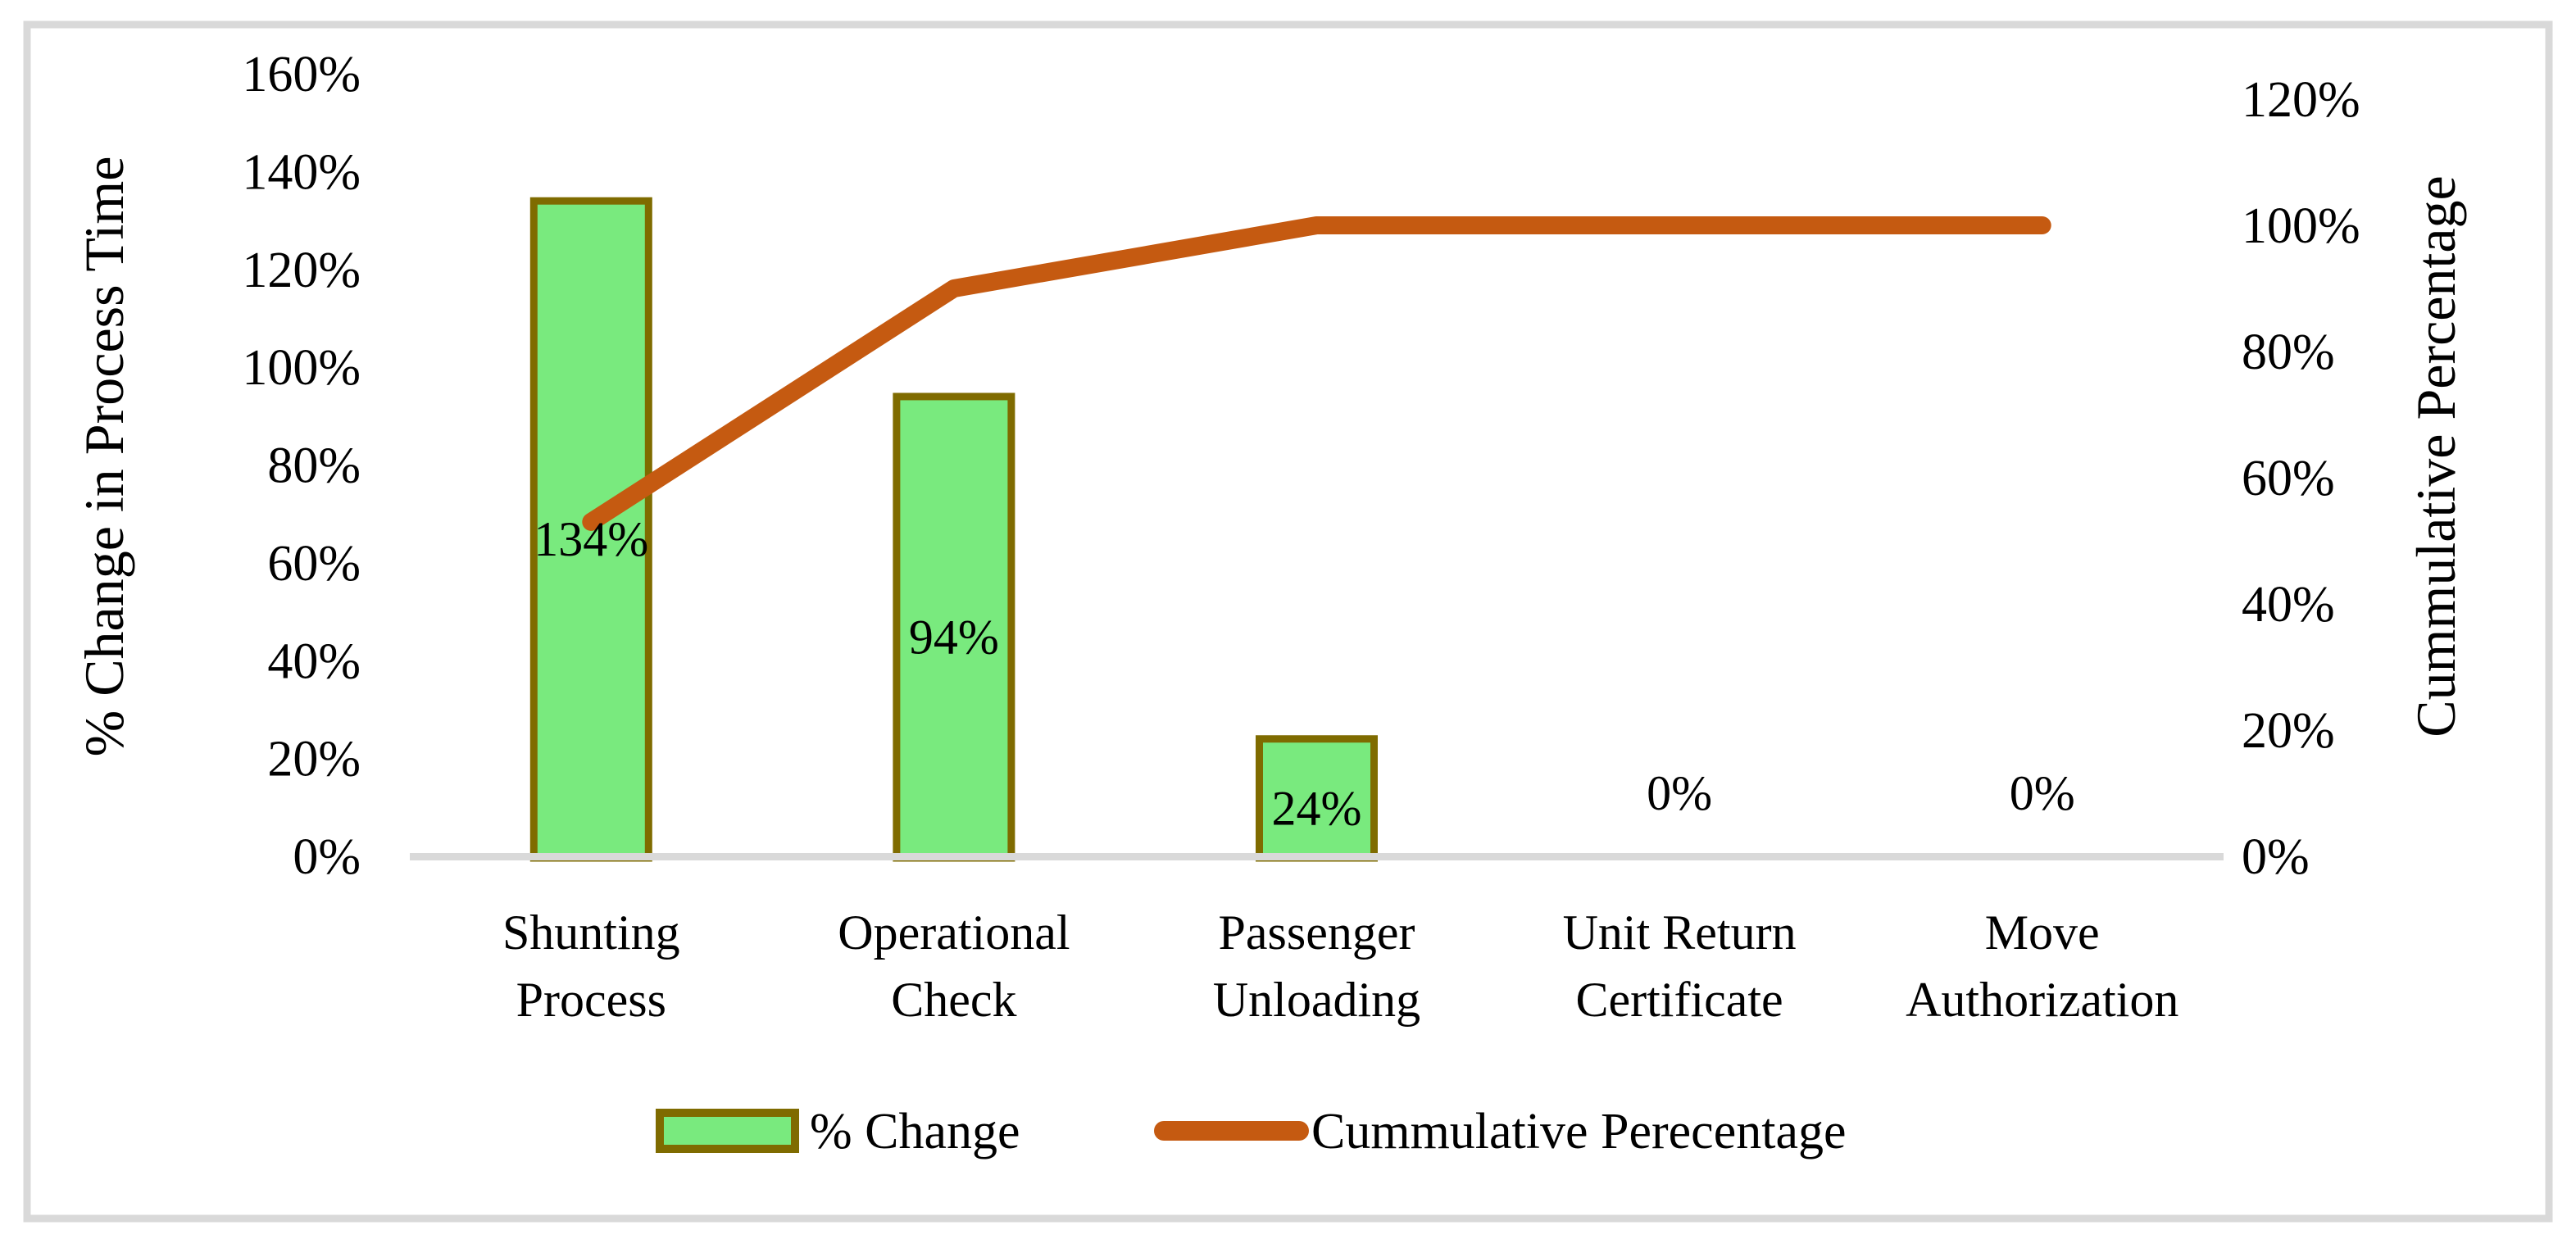 The height and width of the screenshot is (1248, 2576). I want to click on x-axis-line, so click(1317, 856).